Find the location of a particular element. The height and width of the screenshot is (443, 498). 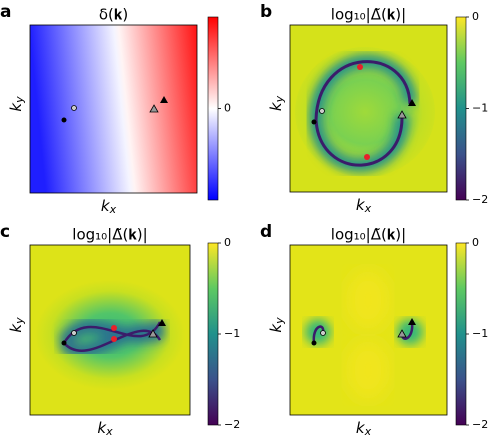

heatmap-a is located at coordinates (113, 109).